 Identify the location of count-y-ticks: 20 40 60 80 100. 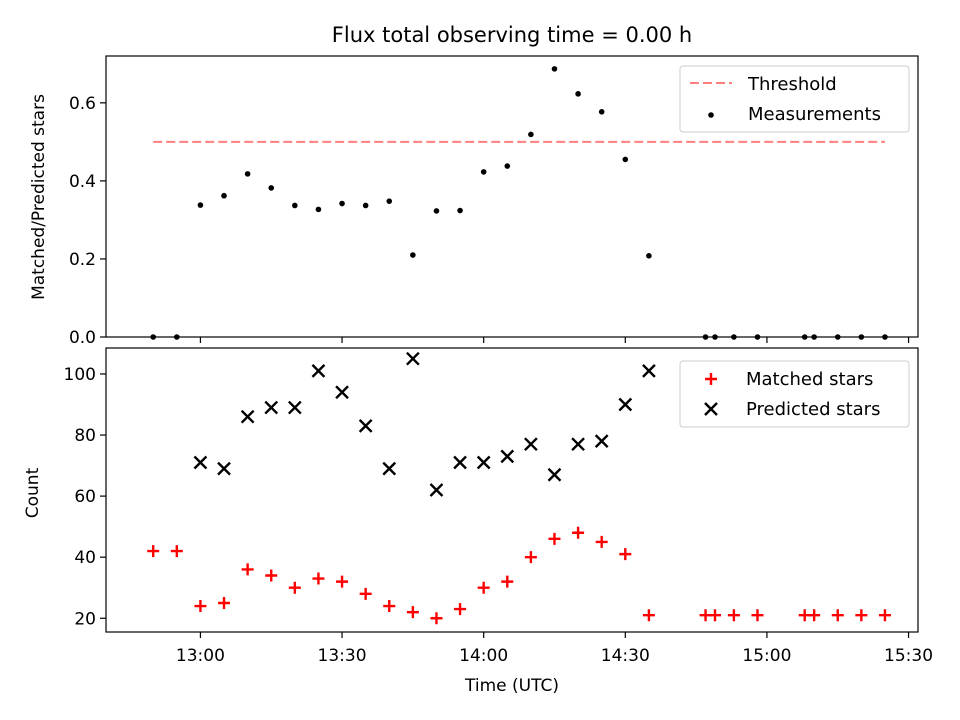
(85, 497).